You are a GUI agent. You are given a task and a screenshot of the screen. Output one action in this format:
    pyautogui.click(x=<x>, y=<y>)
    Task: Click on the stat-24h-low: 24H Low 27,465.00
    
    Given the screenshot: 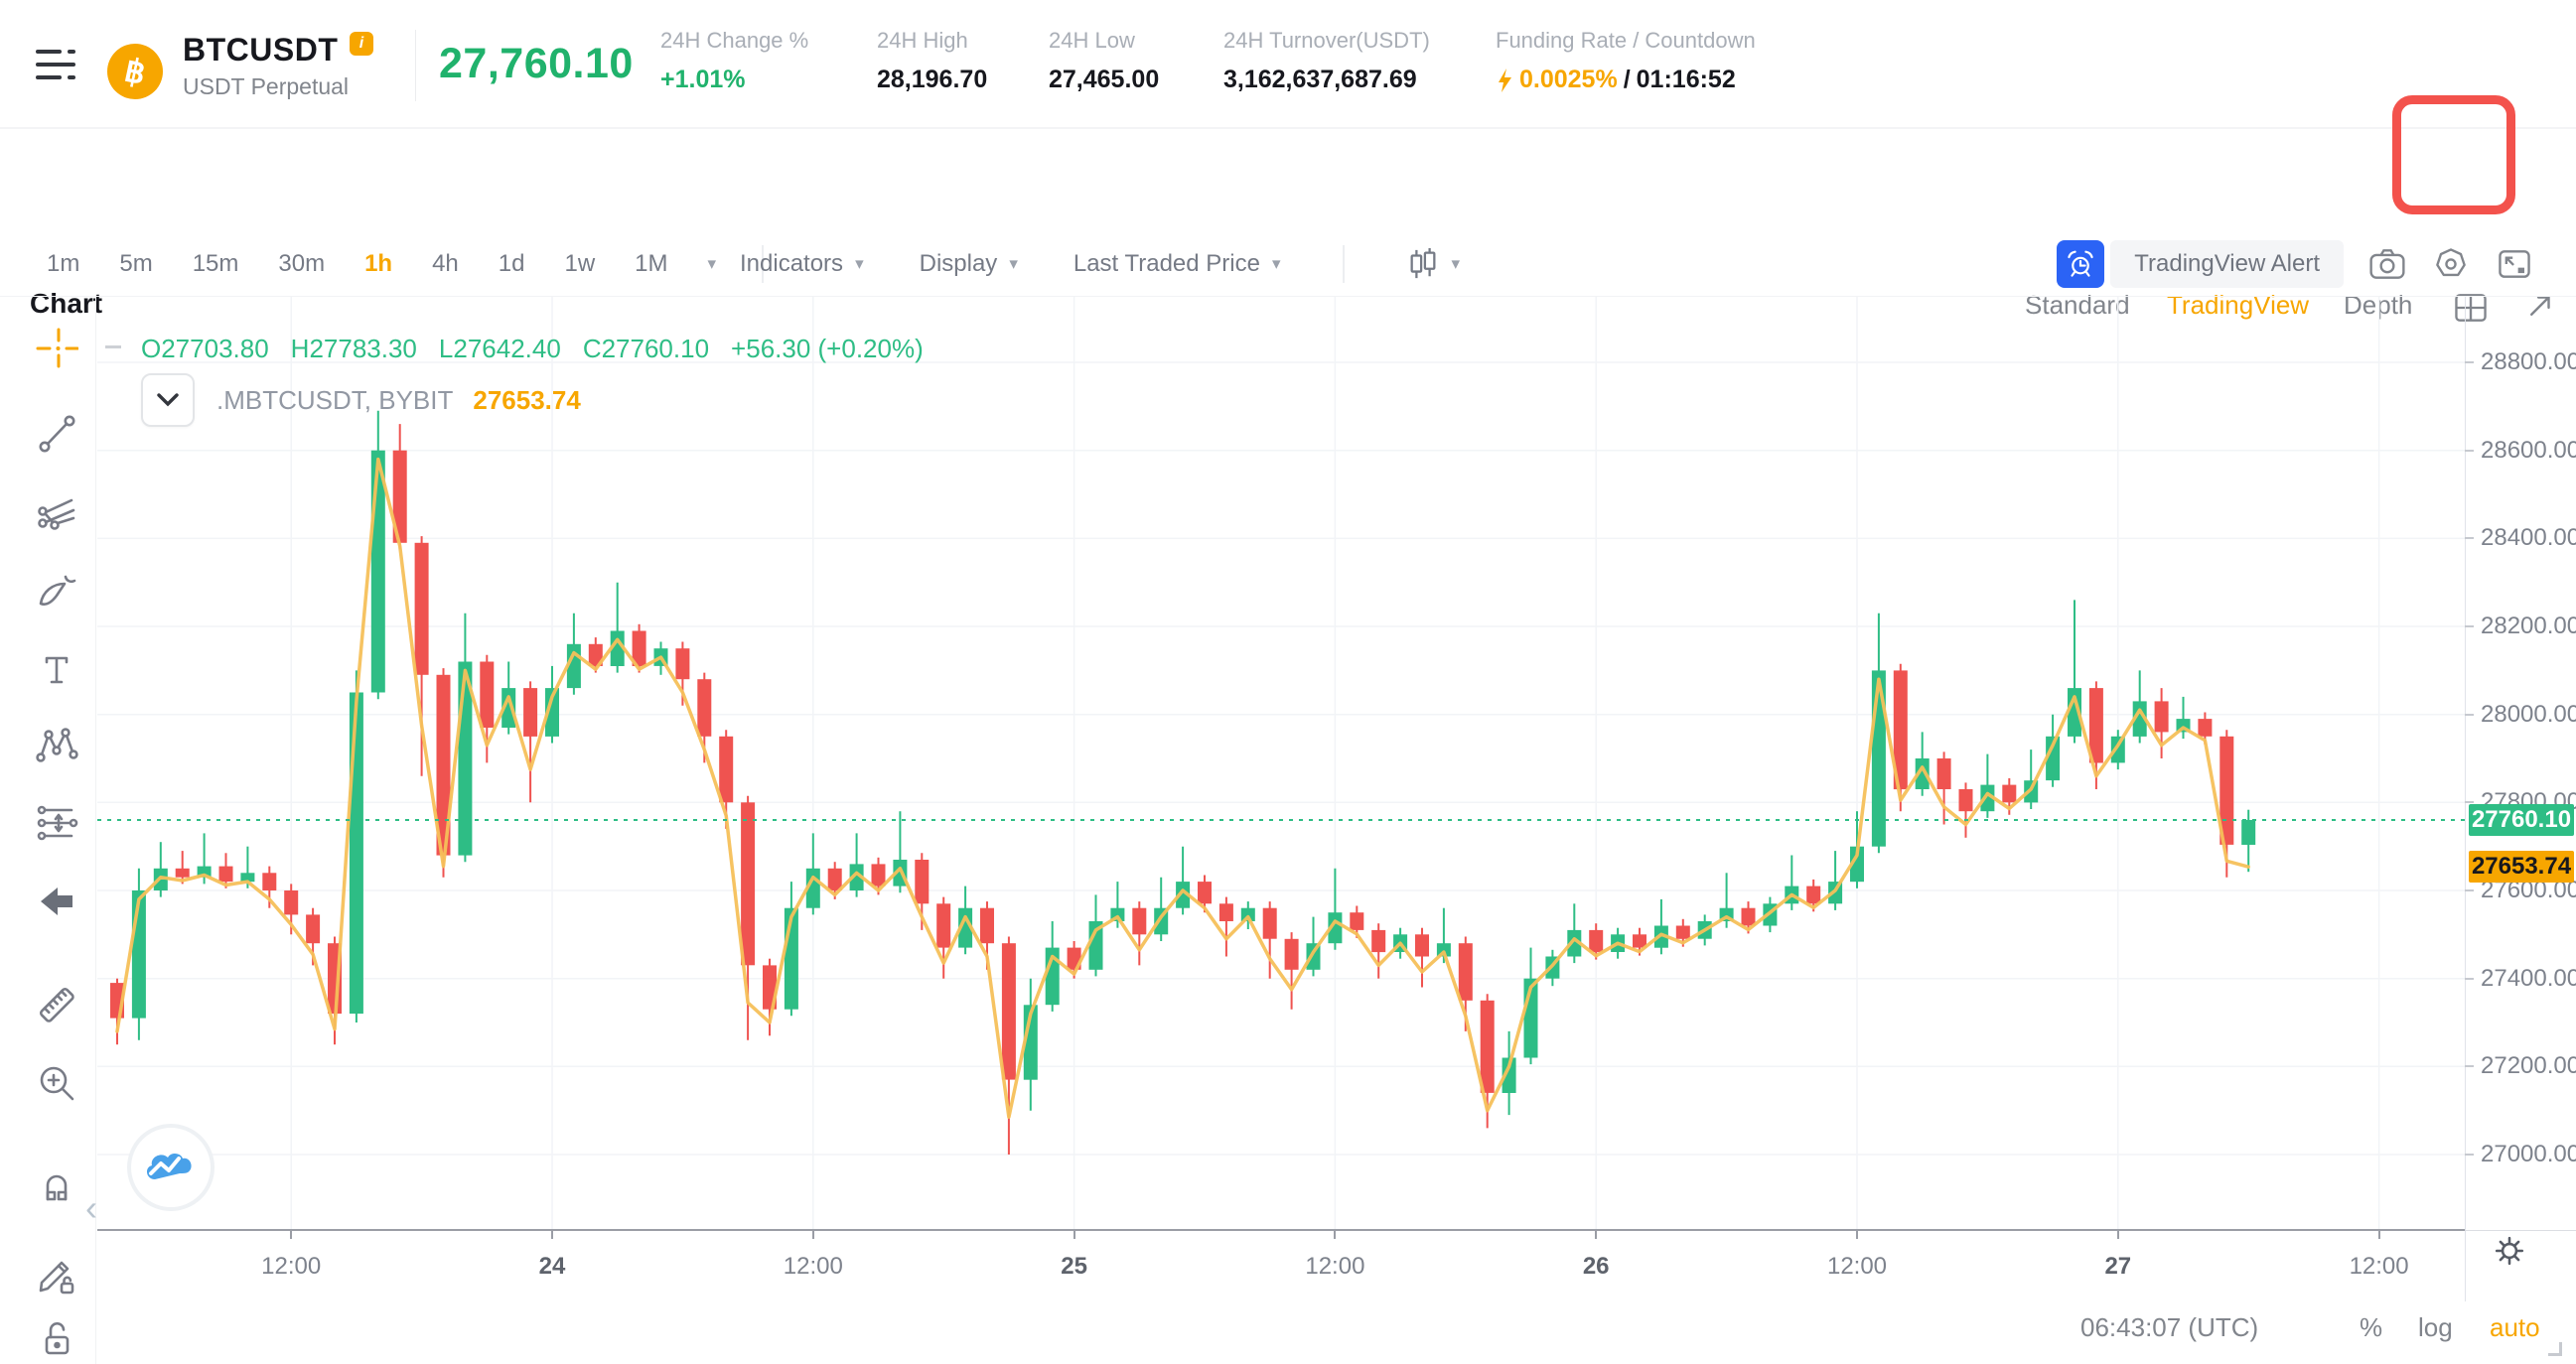 What is the action you would take?
    pyautogui.click(x=1104, y=60)
    